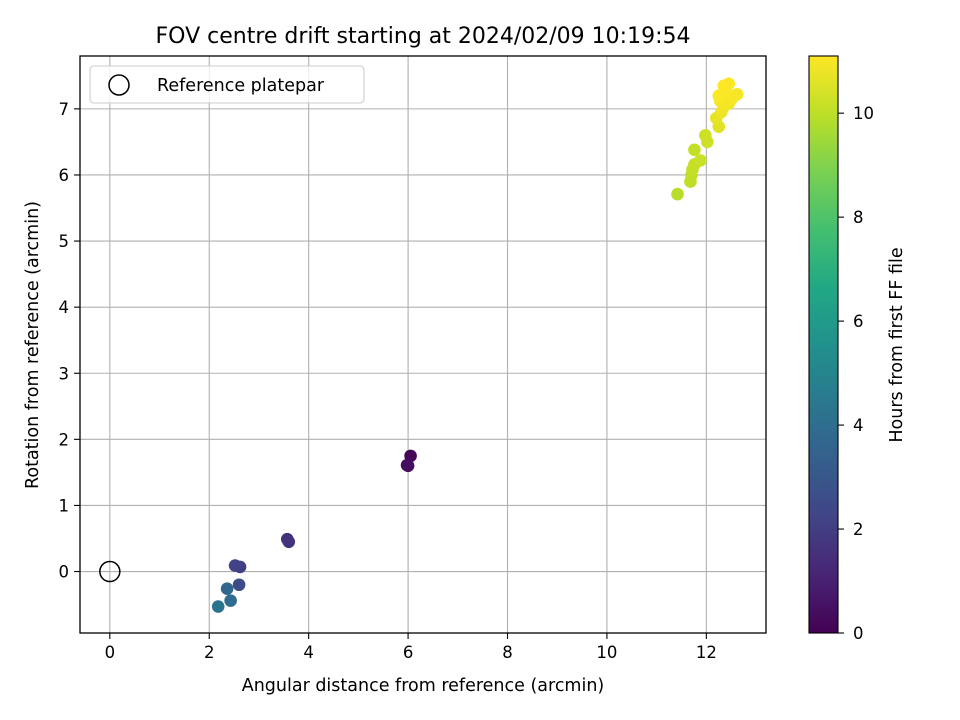 The image size is (960, 720). What do you see at coordinates (64, 572) in the screenshot?
I see `y-tick-label: 0` at bounding box center [64, 572].